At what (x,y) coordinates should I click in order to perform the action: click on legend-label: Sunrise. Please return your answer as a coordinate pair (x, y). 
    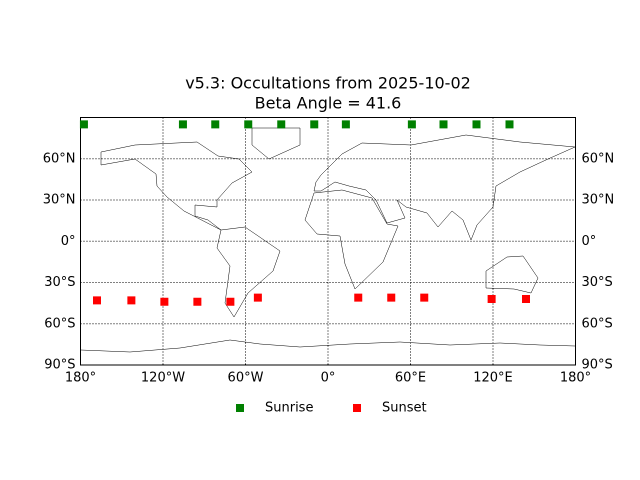
    Looking at the image, I should click on (289, 408).